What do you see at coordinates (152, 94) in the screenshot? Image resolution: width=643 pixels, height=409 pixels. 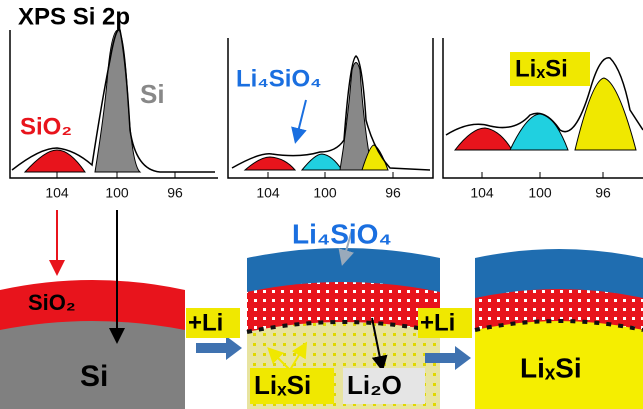 I see `peak-label: Si` at bounding box center [152, 94].